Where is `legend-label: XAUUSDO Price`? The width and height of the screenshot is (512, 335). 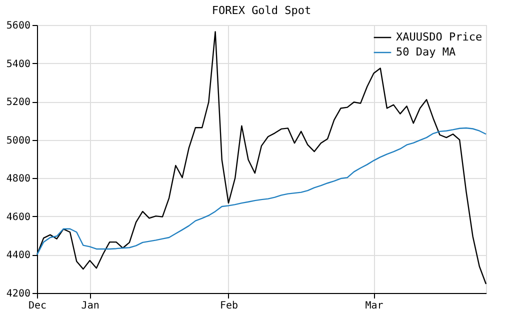 legend-label: XAUUSDO Price is located at coordinates (439, 37).